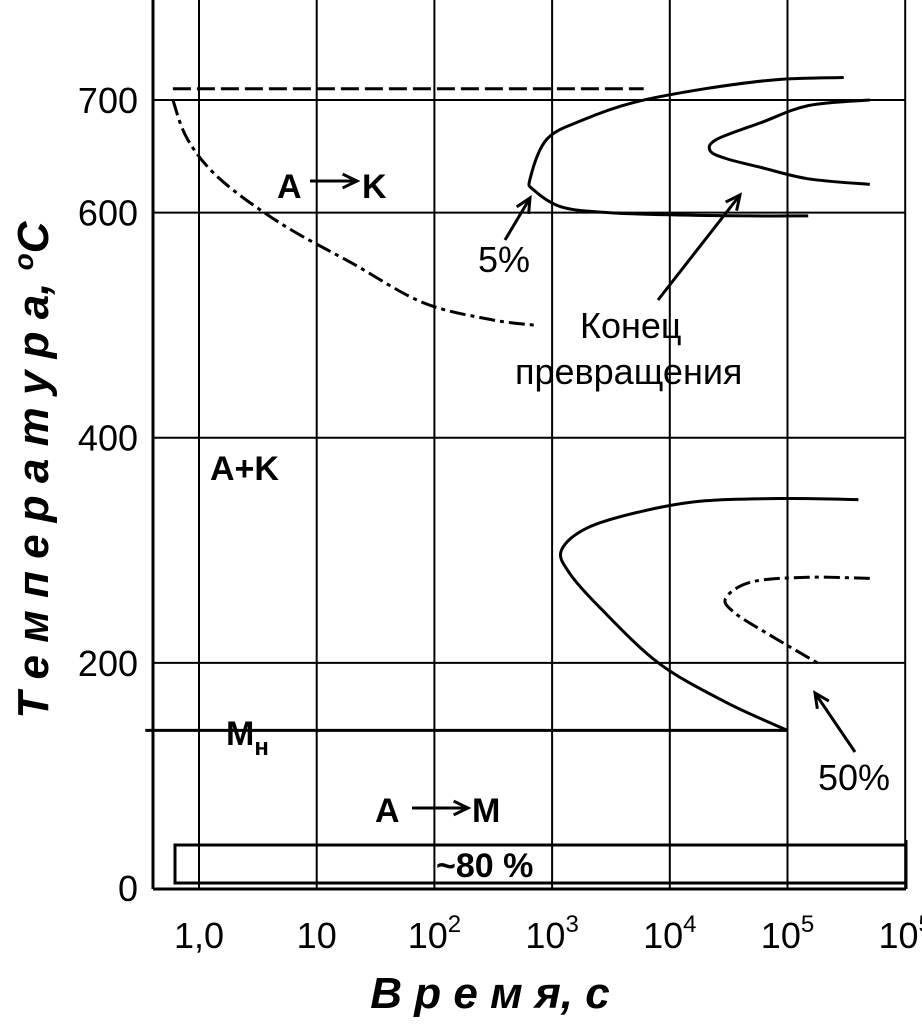 The image size is (922, 1027). Describe the element at coordinates (247, 738) in the screenshot. I see `mn-label: Mн` at that location.